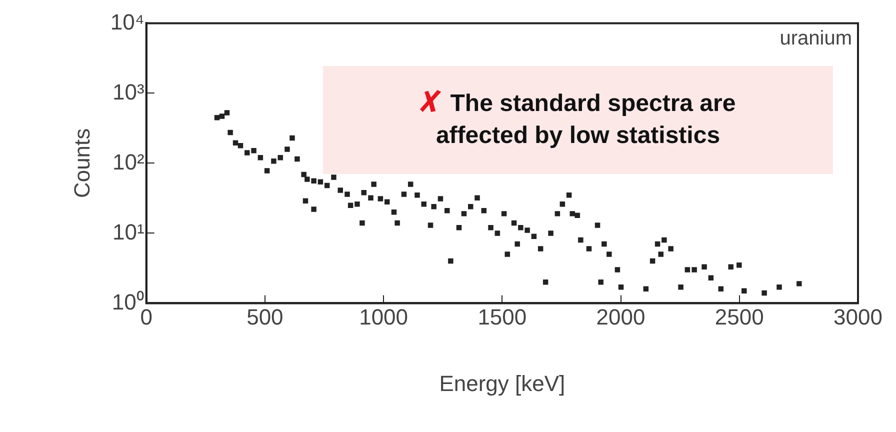 Image resolution: width=896 pixels, height=432 pixels. What do you see at coordinates (128, 91) in the screenshot?
I see `y-tick-label: 10³` at bounding box center [128, 91].